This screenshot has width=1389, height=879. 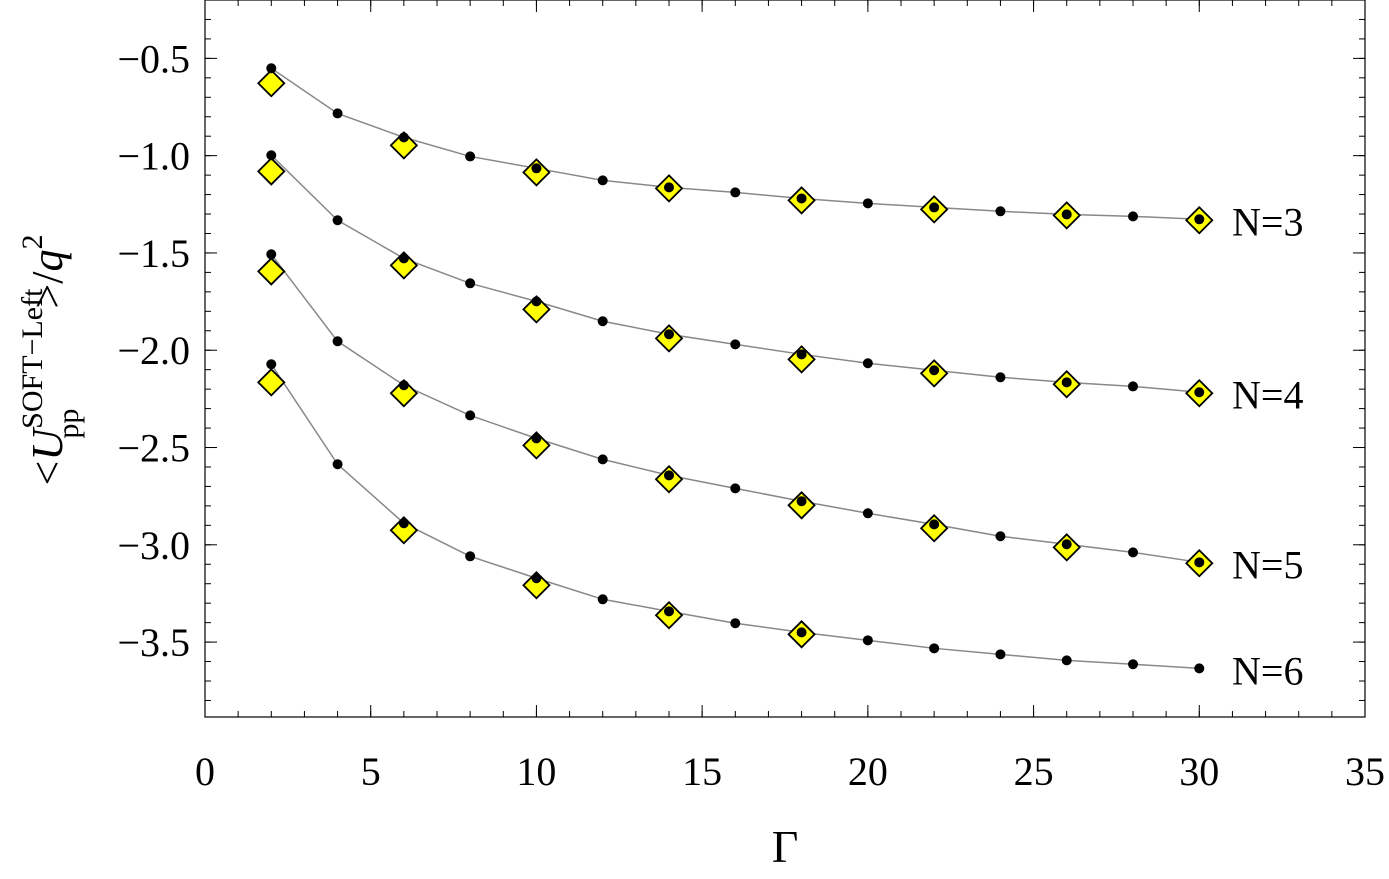 What do you see at coordinates (1267, 394) in the screenshot?
I see `series-label: N=4` at bounding box center [1267, 394].